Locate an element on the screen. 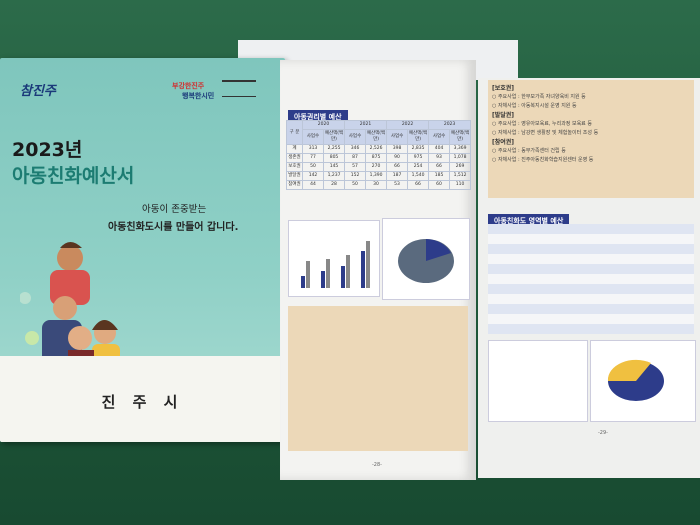 This screenshot has width=700, height=525. page-number: -29- is located at coordinates (603, 433).